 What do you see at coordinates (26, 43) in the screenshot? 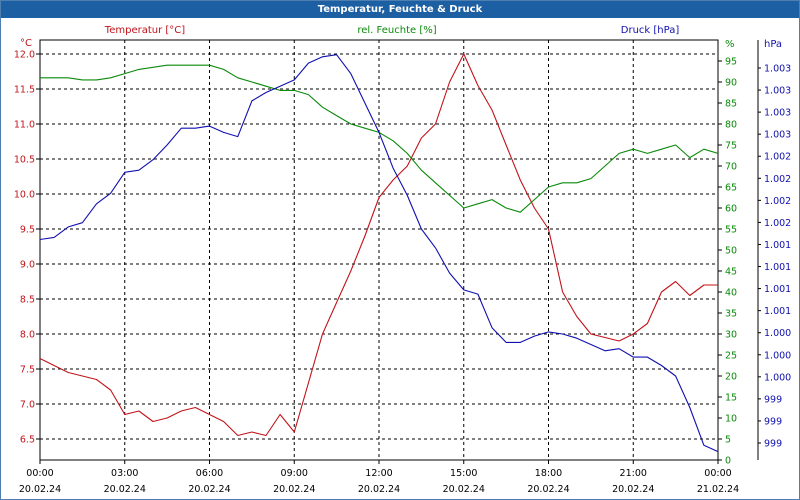
I see `y-axis-unit-temperature: °C` at bounding box center [26, 43].